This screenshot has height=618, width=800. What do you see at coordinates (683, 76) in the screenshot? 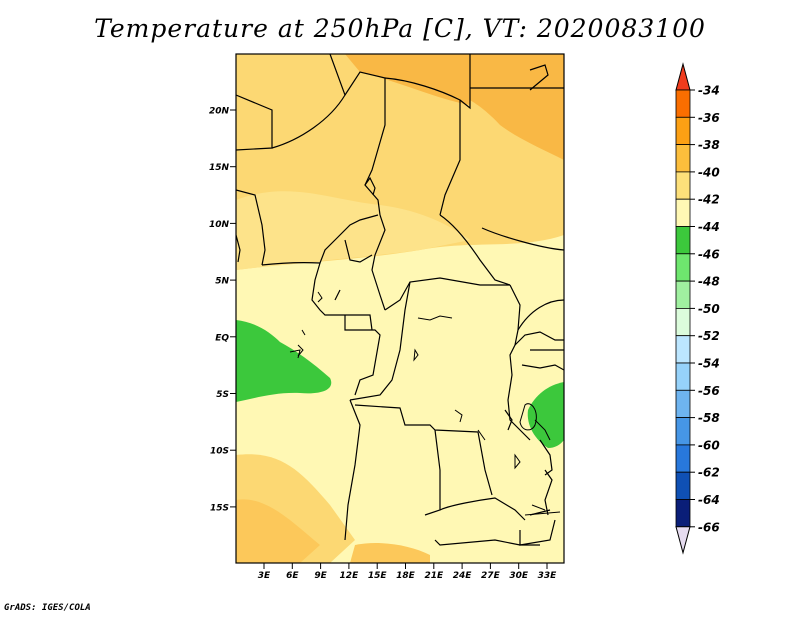
I see `colorbar-top-arrow` at bounding box center [683, 76].